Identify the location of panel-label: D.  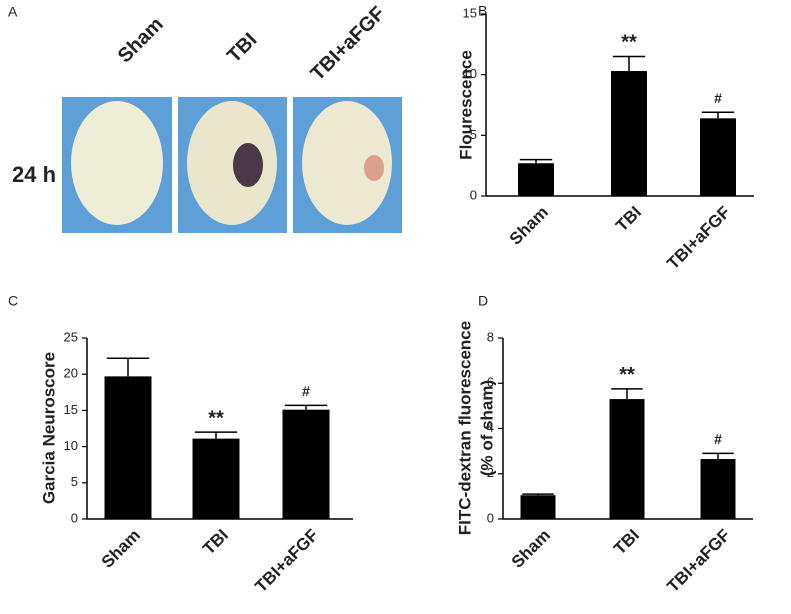
(483, 301).